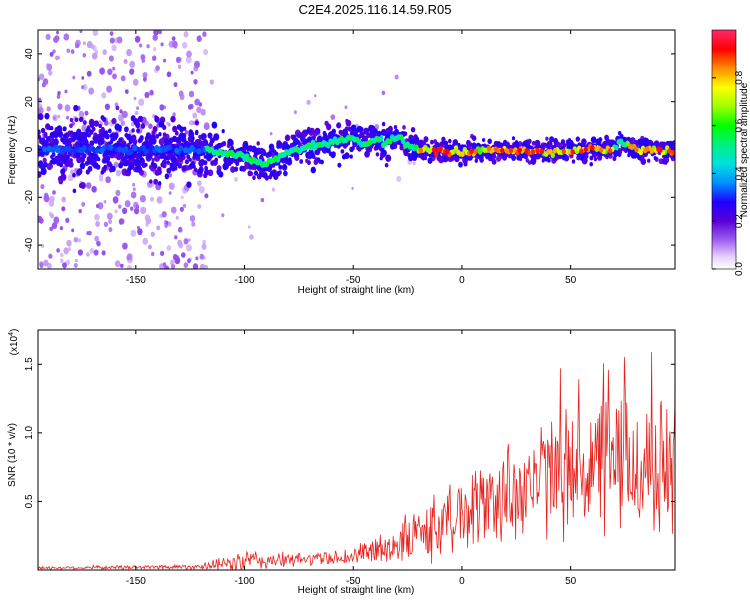 The image size is (750, 600). Describe the element at coordinates (29, 54) in the screenshot. I see `y-tick-label: 40` at that location.